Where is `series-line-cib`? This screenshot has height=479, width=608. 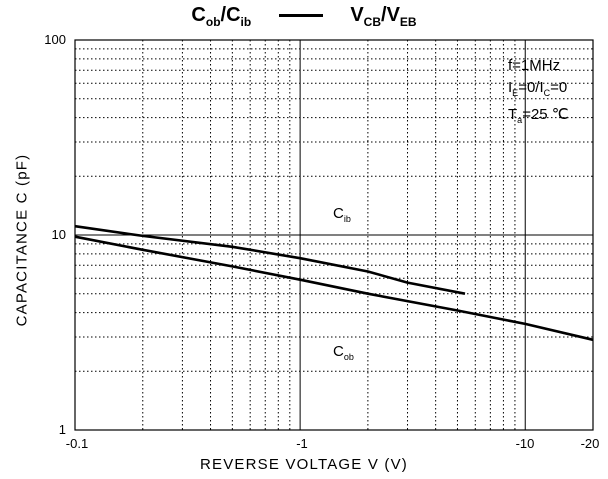 series-line-cib is located at coordinates (270, 259).